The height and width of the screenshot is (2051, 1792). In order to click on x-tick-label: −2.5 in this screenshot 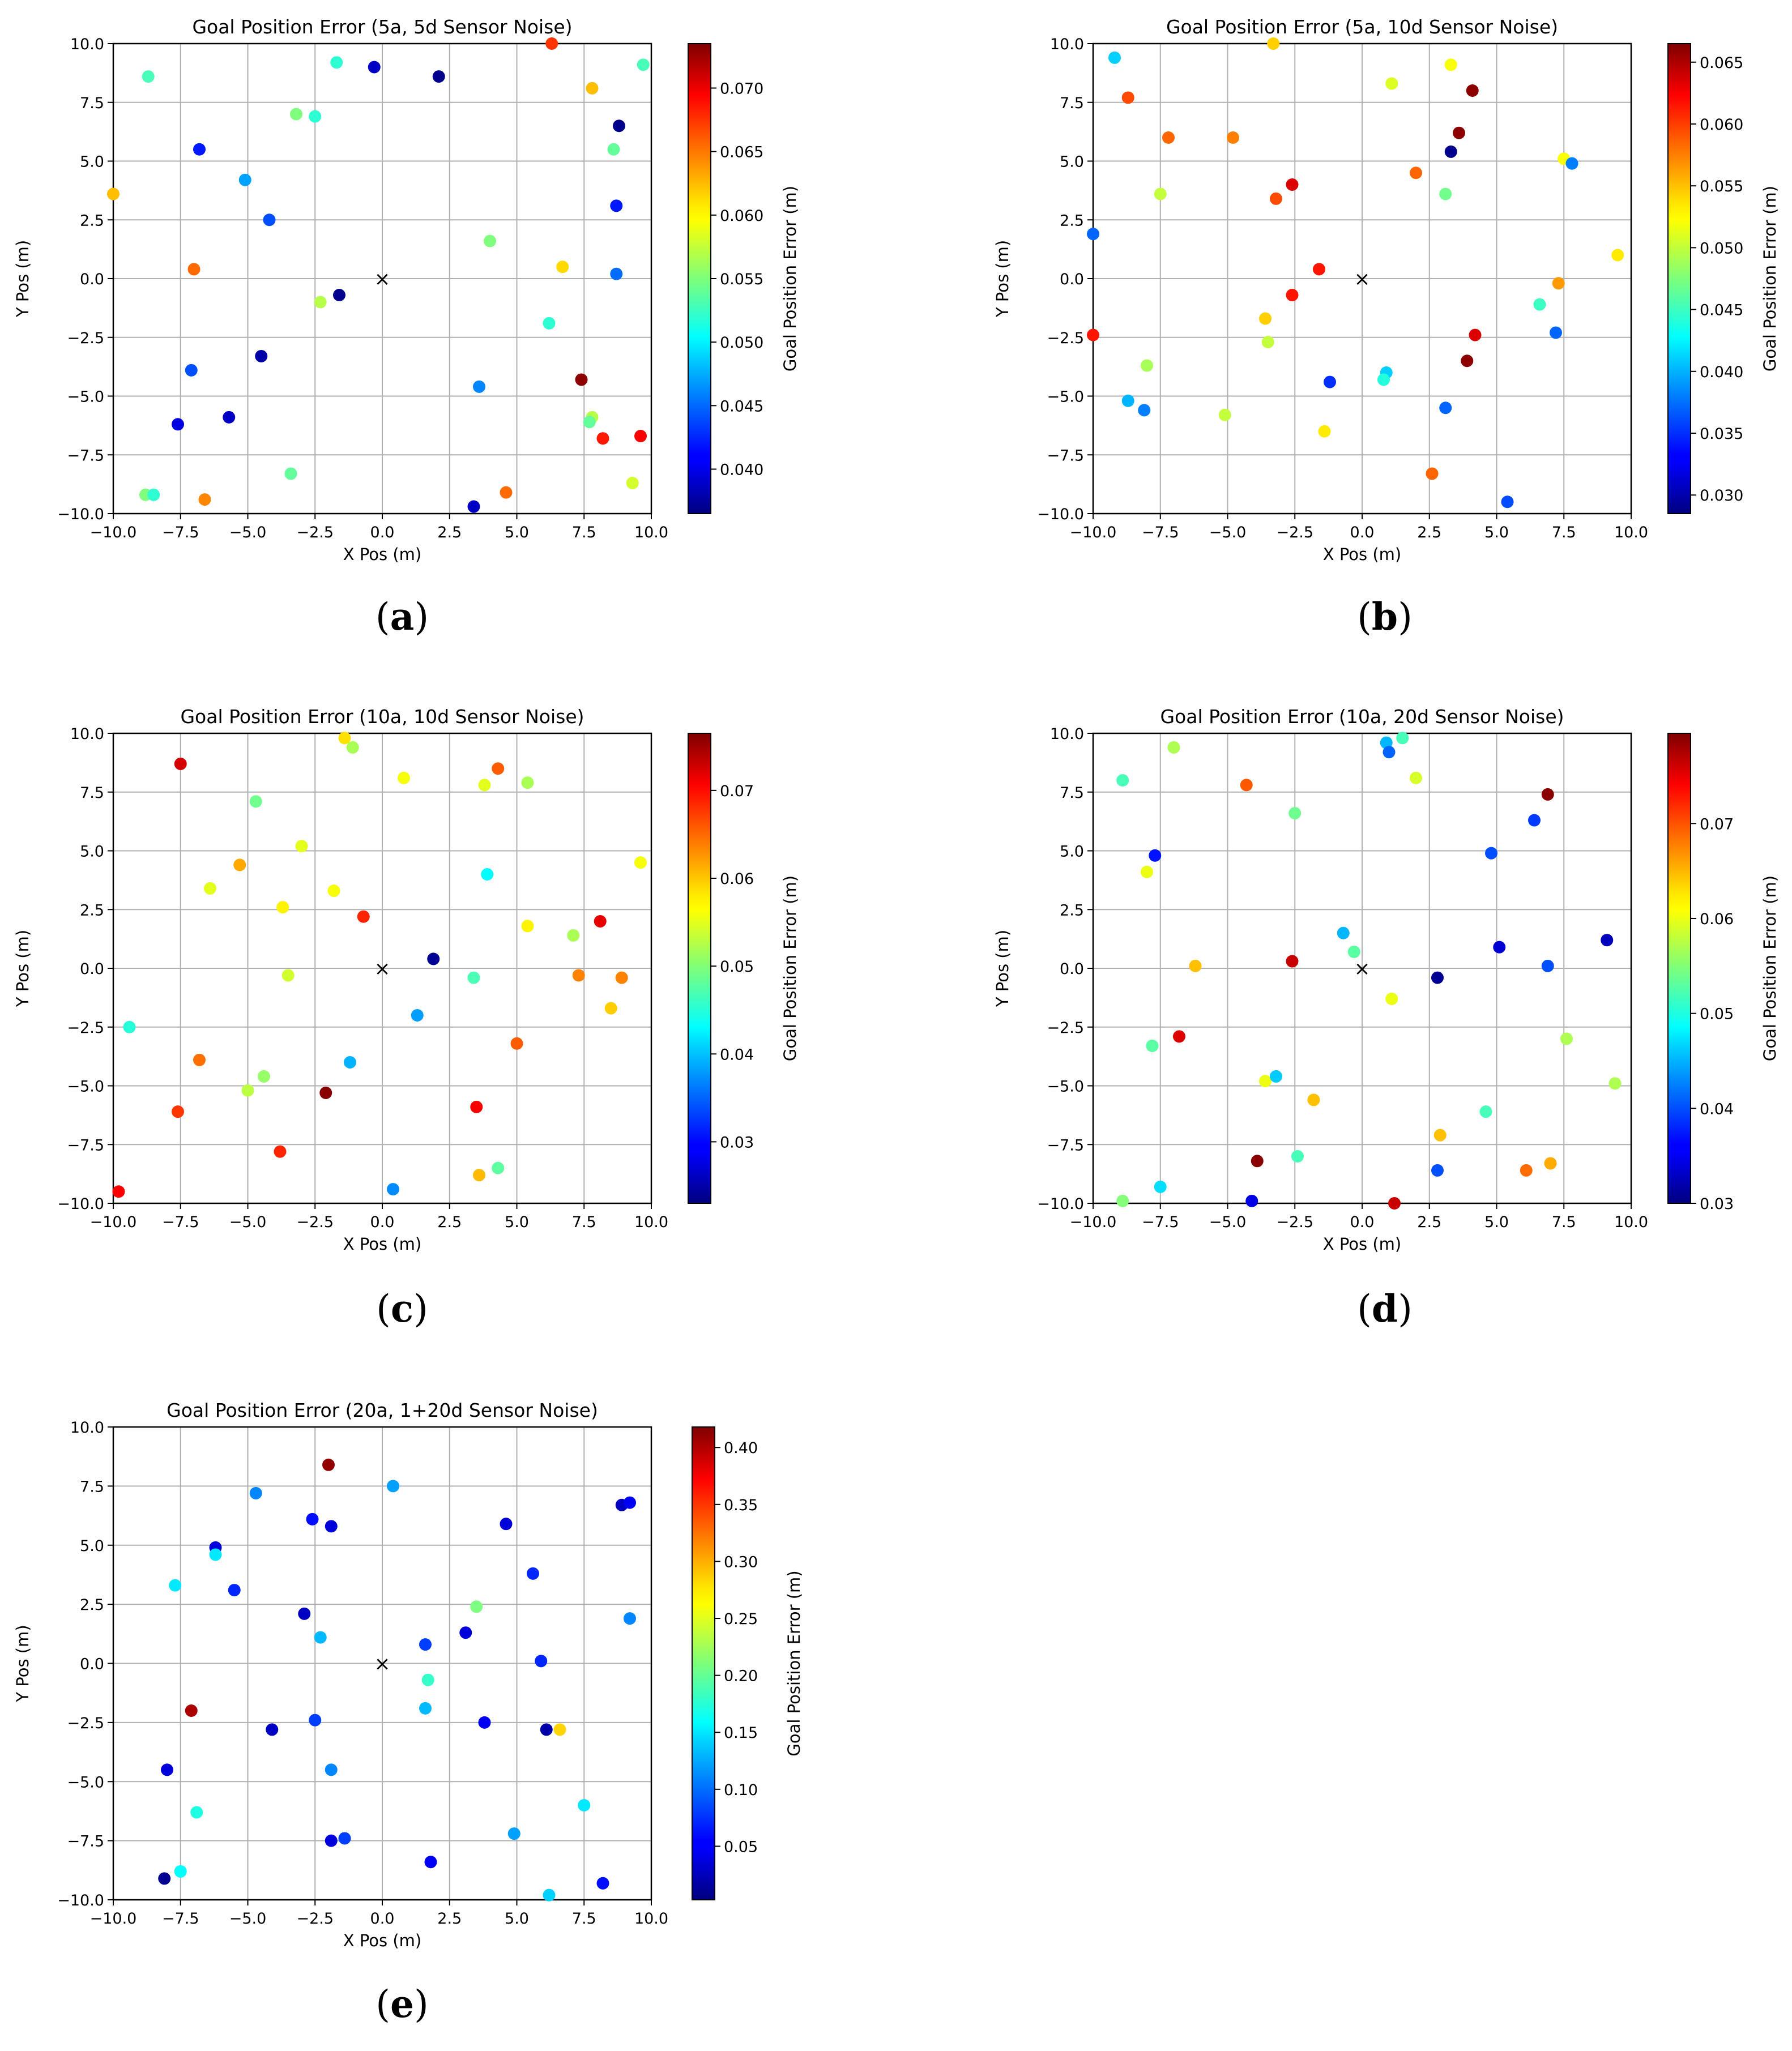, I will do `click(315, 1919)`.